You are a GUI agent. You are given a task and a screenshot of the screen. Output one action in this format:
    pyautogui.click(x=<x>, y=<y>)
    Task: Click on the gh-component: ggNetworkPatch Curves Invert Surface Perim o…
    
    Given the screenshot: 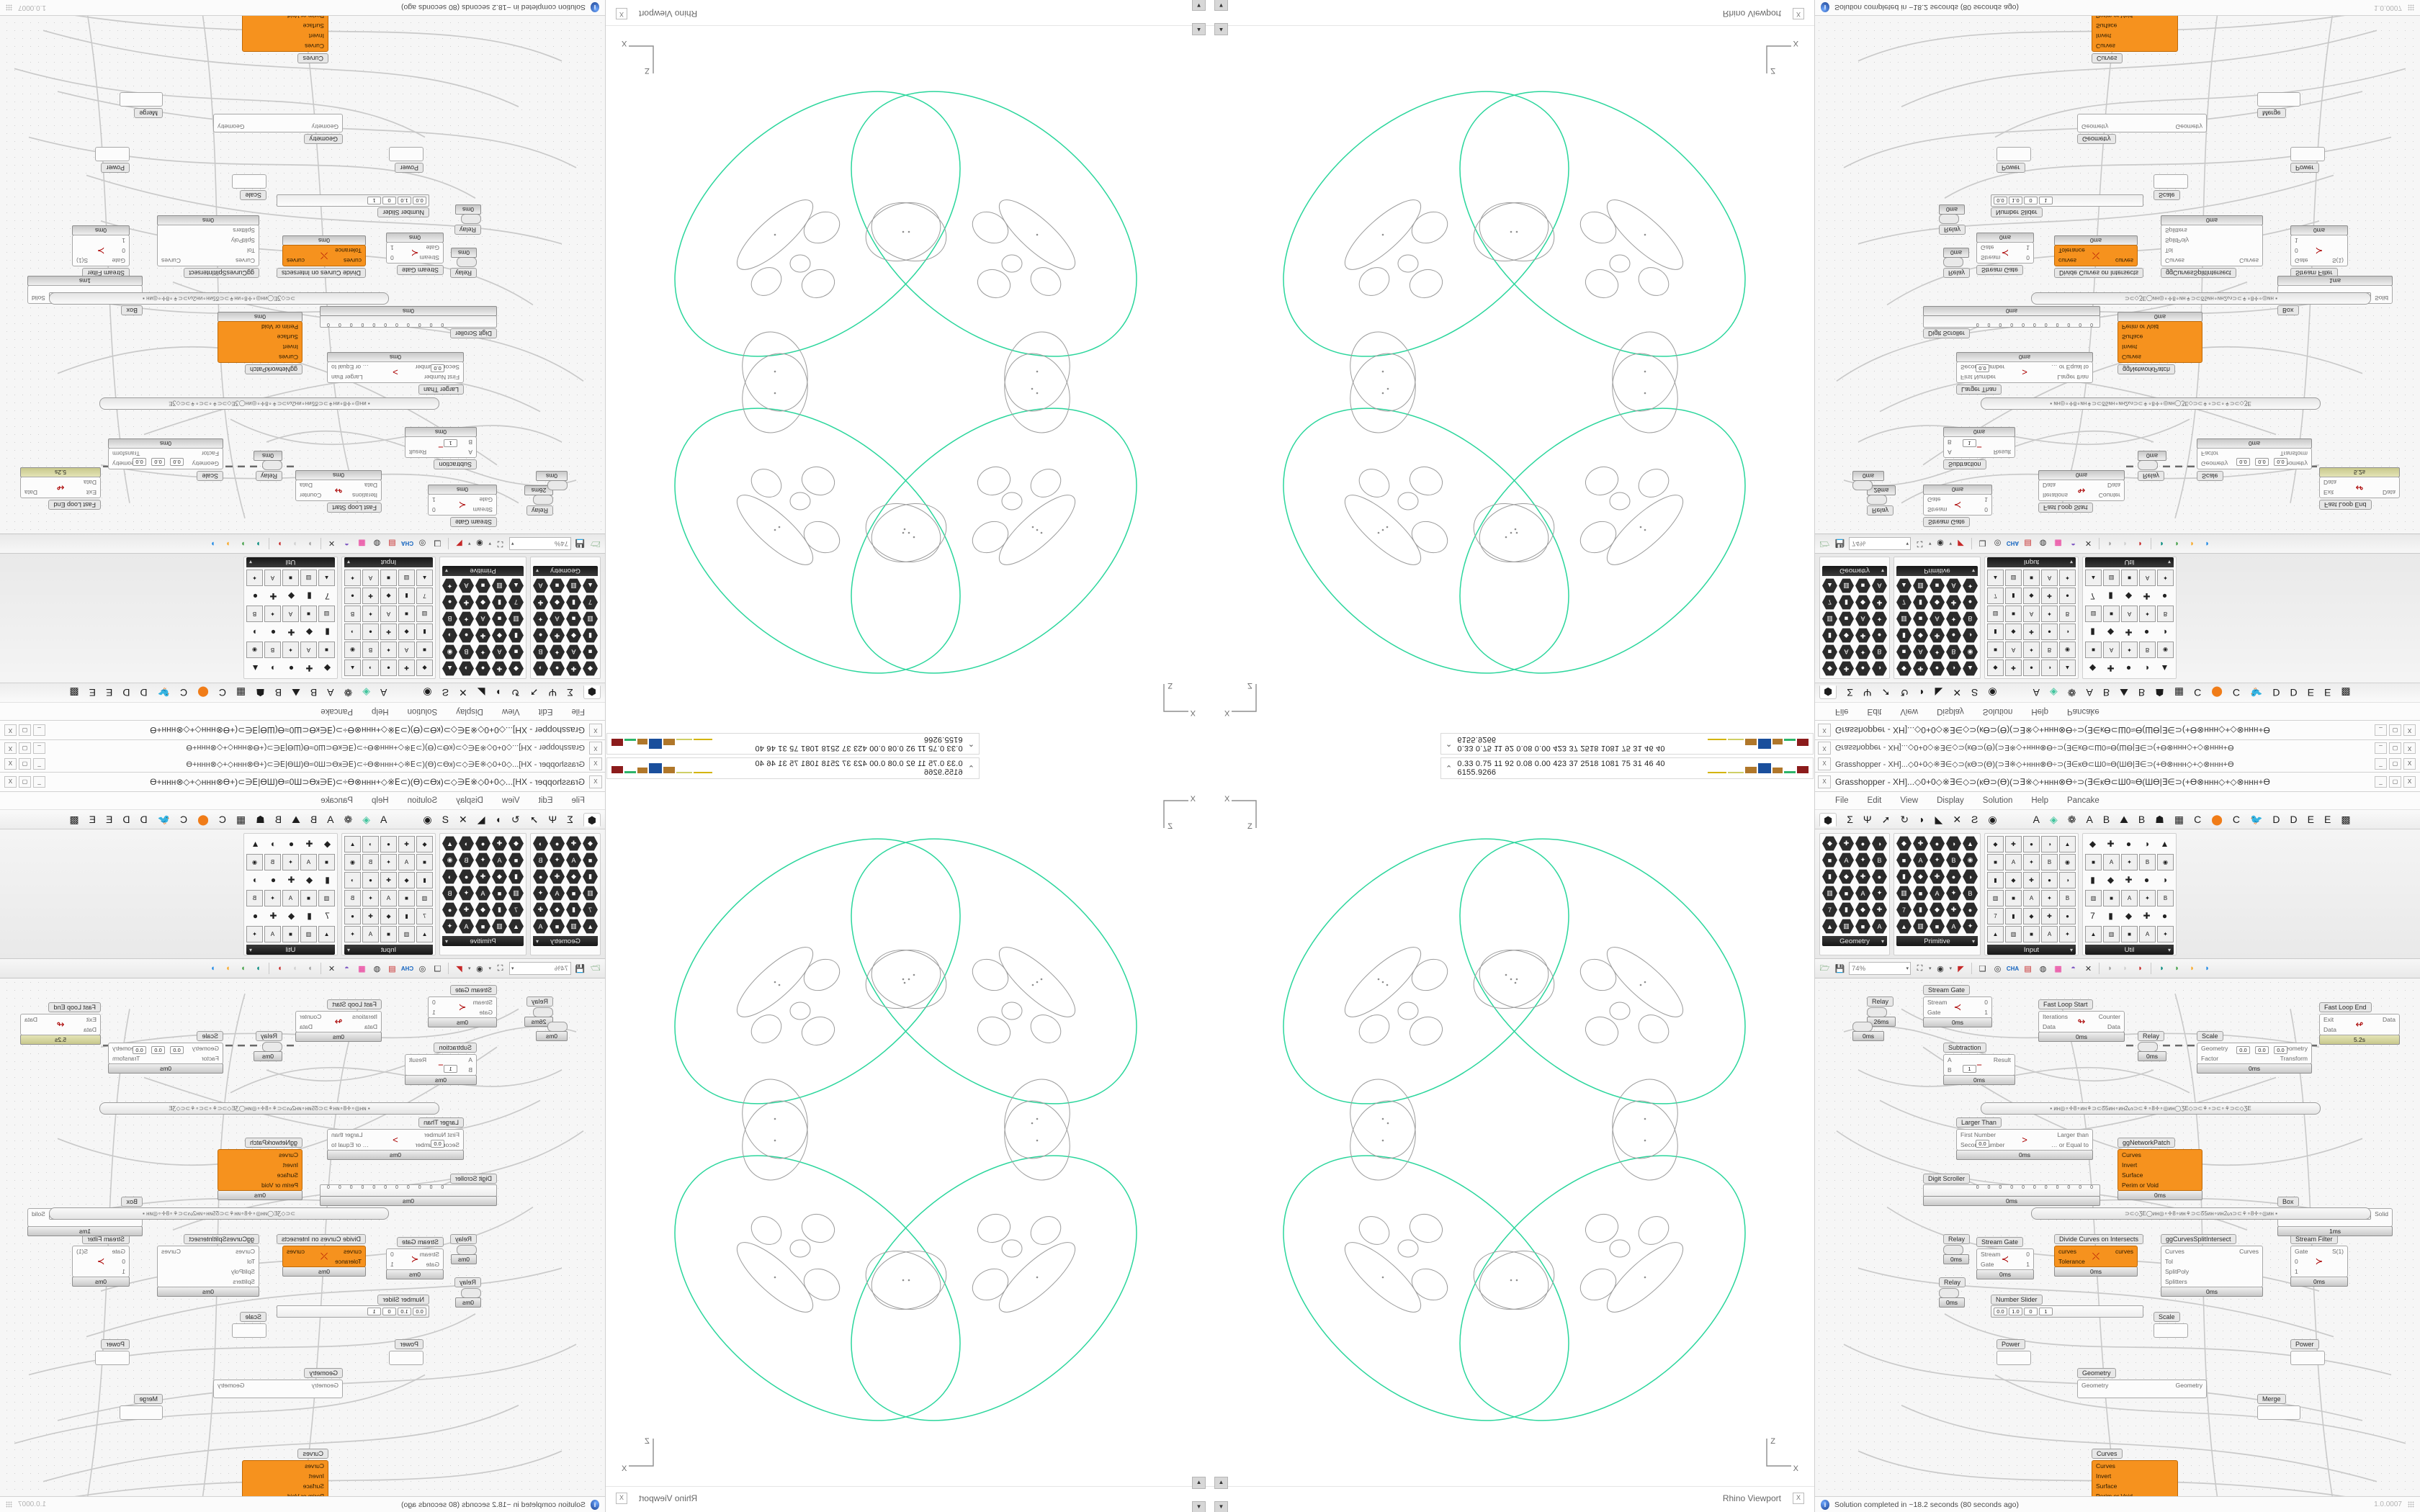 What is the action you would take?
    pyautogui.click(x=260, y=1167)
    